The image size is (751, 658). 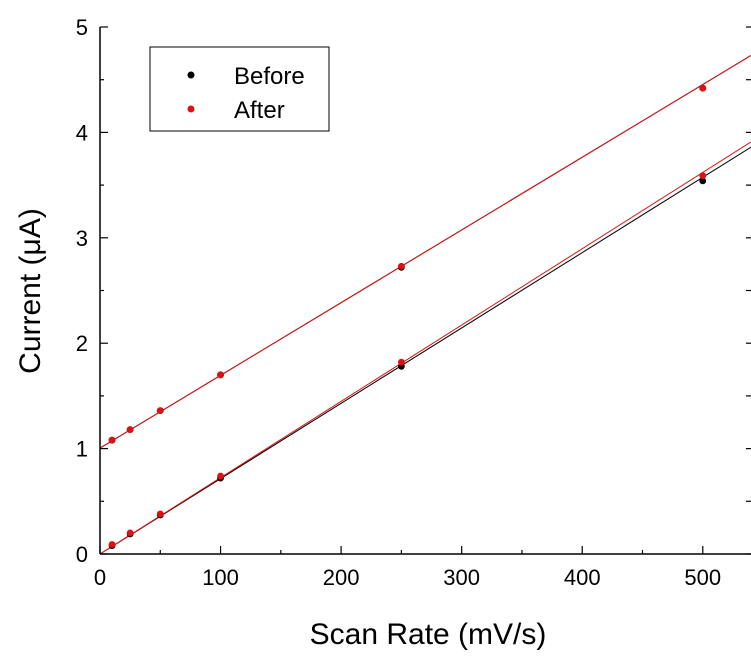 What do you see at coordinates (269, 76) in the screenshot?
I see `legend-label-before: Before` at bounding box center [269, 76].